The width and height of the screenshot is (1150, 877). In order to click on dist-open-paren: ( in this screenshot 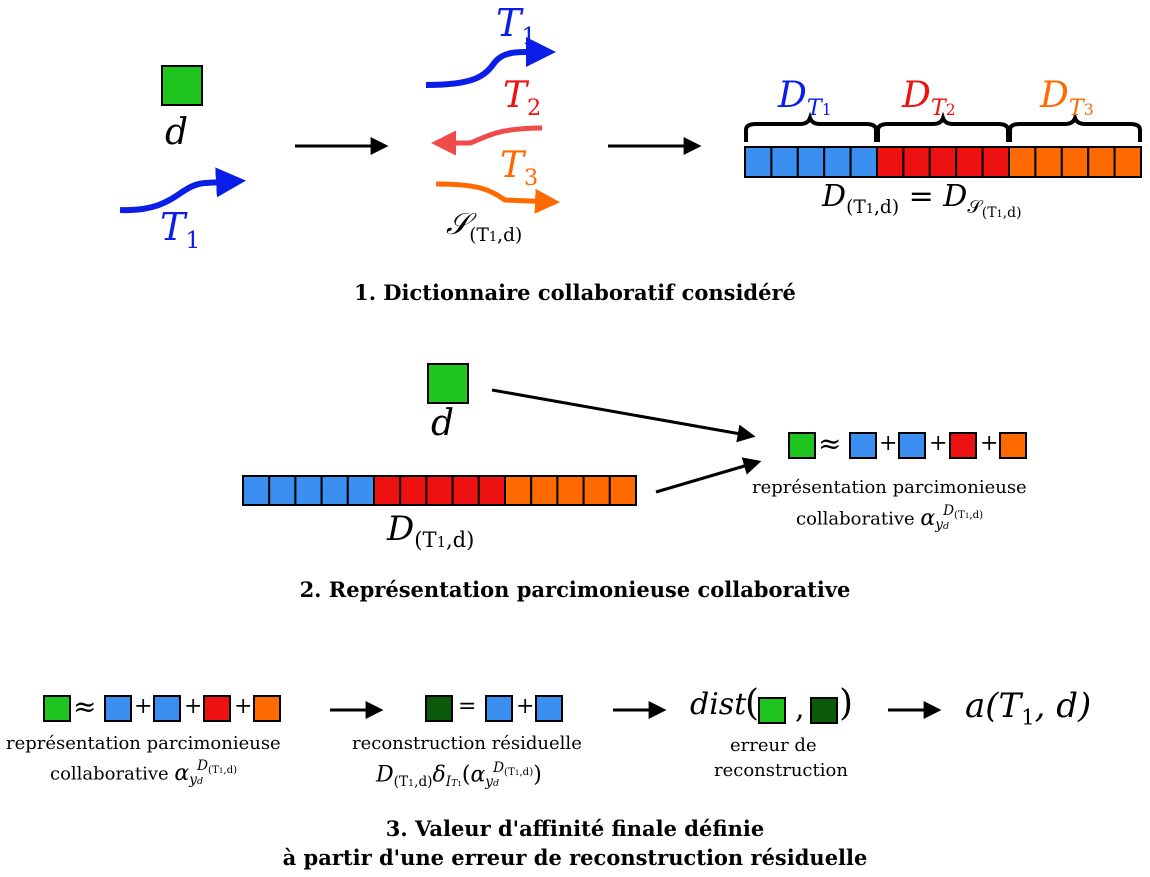, I will do `click(752, 703)`.